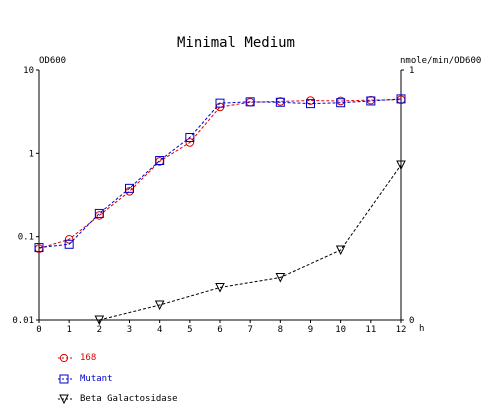  I want to click on x-ticks: 0 1 2 3 4 5 6 7 8 9 10 11 12, so click(221, 327).